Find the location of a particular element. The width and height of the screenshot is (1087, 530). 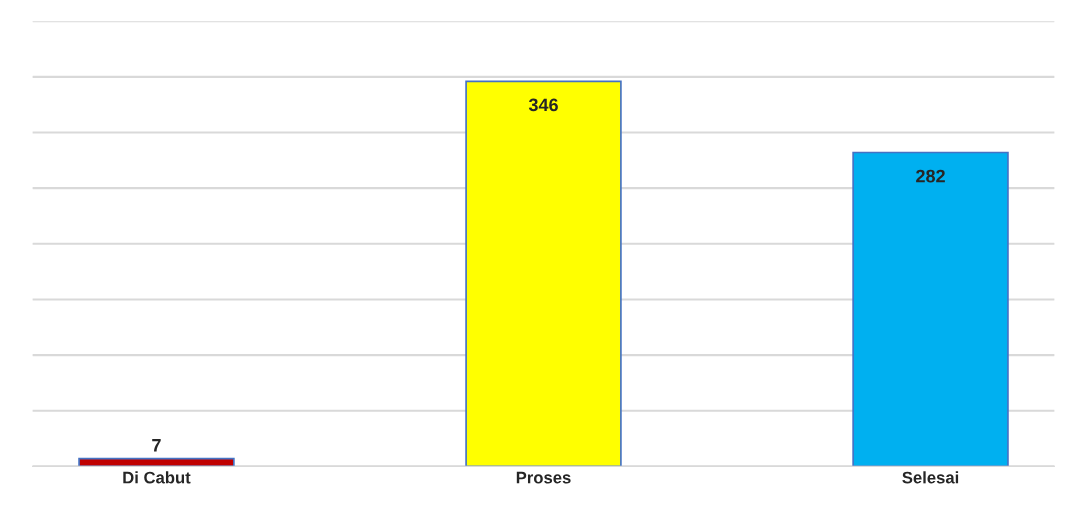

data-label: 7 is located at coordinates (156, 445).